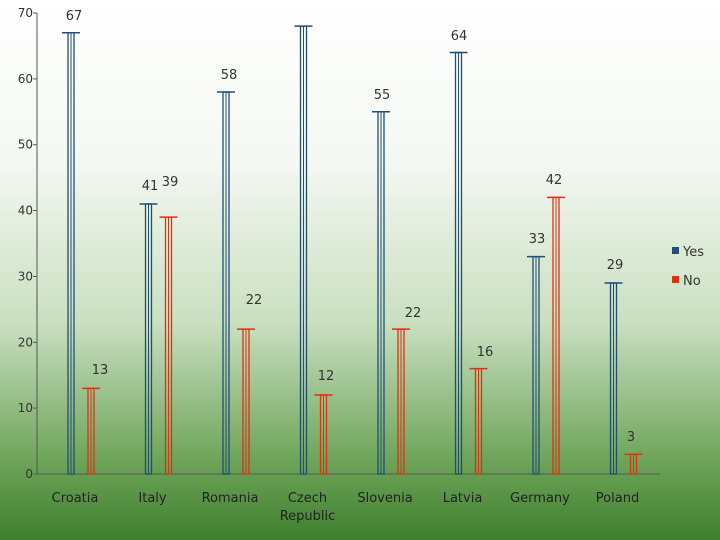  What do you see at coordinates (675, 250) in the screenshot?
I see `legend-swatch-yes` at bounding box center [675, 250].